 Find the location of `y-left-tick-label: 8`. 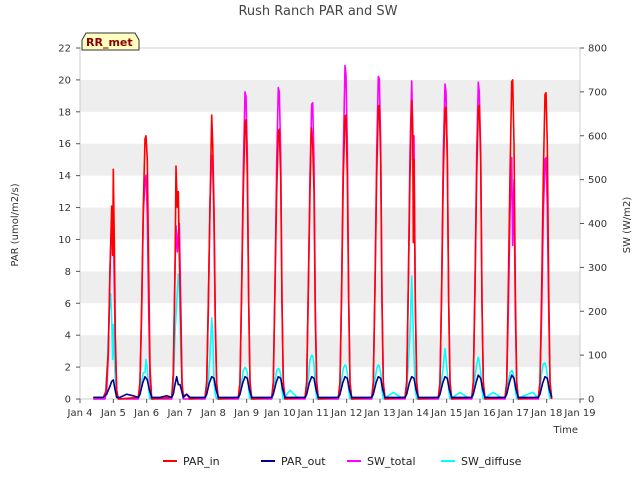

y-left-tick-label: 8 is located at coordinates (68, 272).